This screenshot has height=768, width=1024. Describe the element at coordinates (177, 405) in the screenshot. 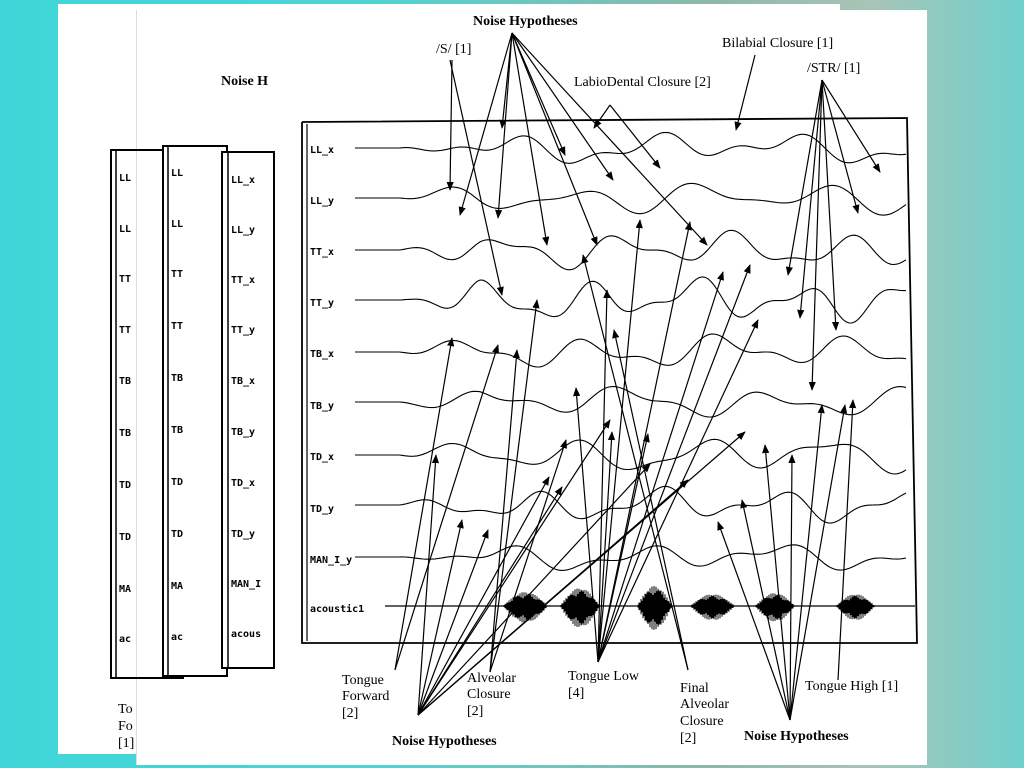

I see `back-channel-labels-a2: LL LL TT TT TB TB TD TD MA ac` at that location.